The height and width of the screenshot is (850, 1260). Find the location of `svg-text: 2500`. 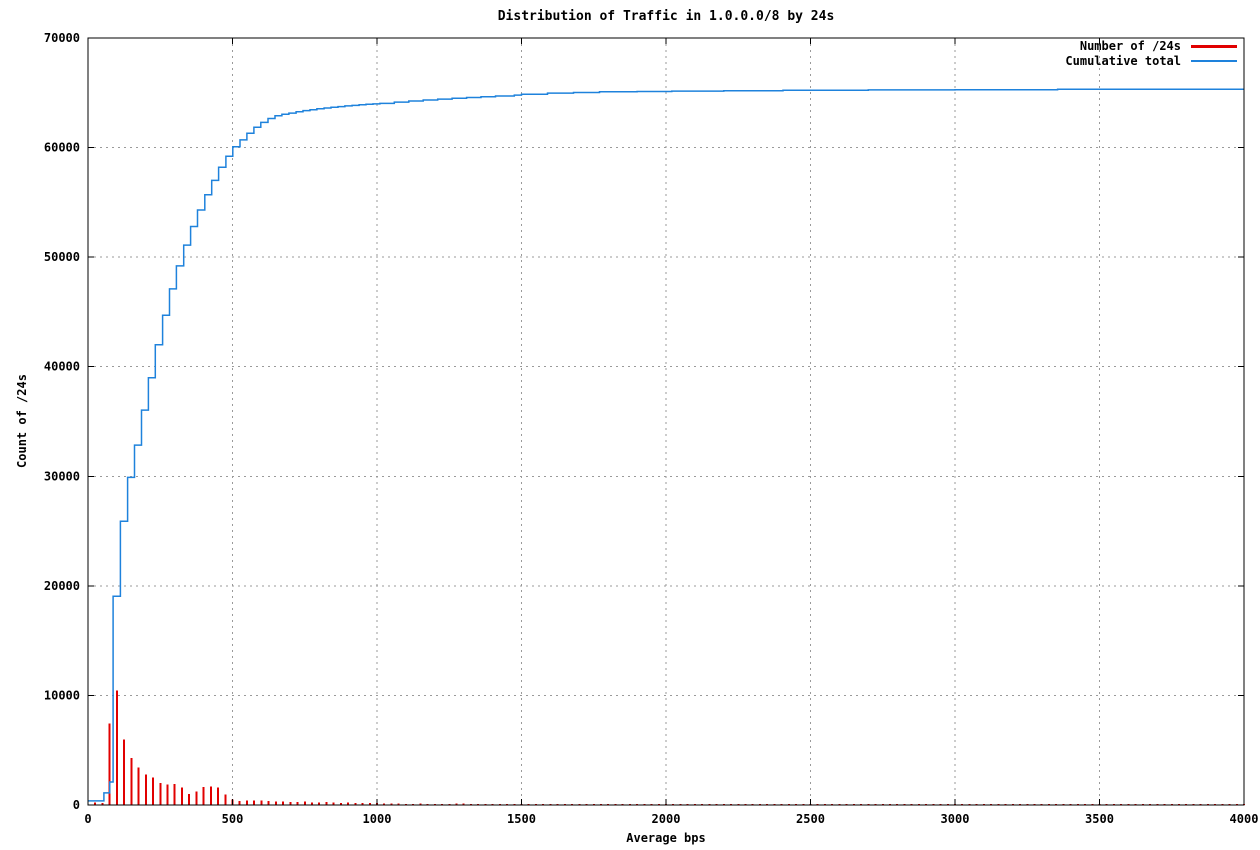

svg-text: 2500 is located at coordinates (810, 819).